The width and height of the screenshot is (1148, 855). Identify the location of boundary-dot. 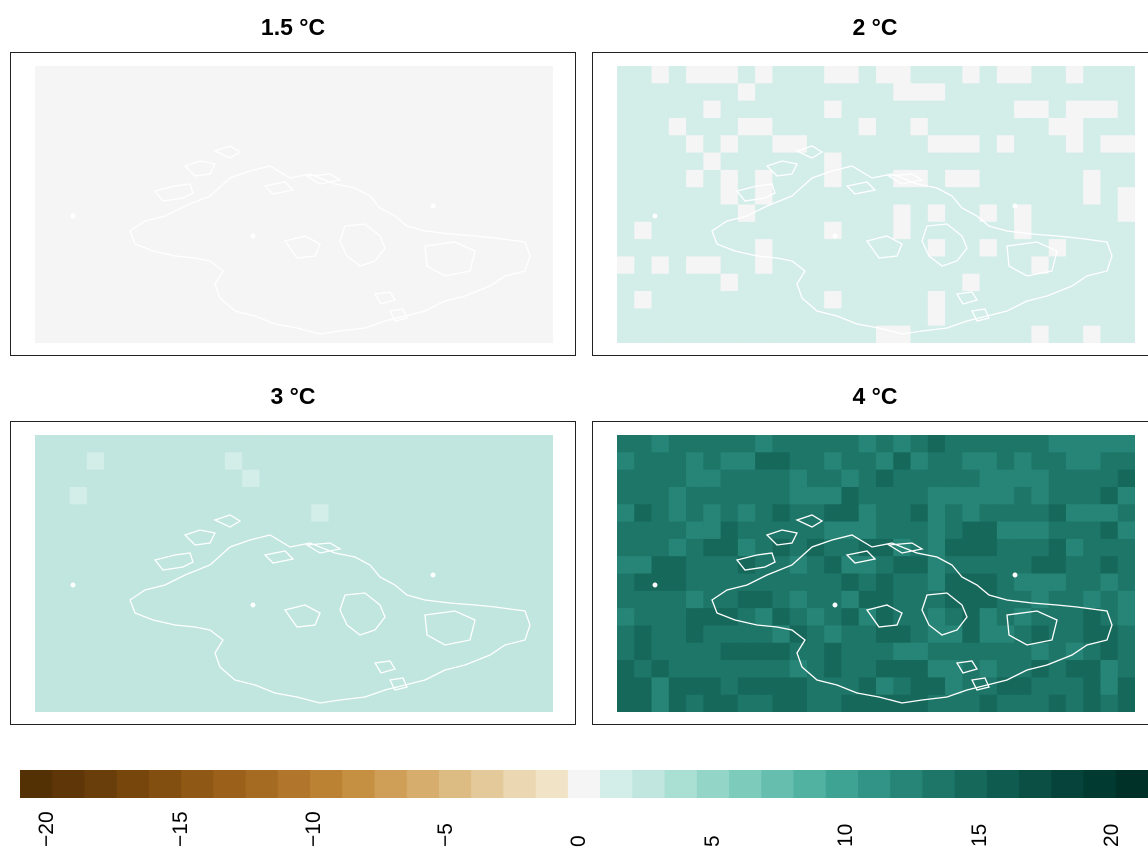
(1015, 575).